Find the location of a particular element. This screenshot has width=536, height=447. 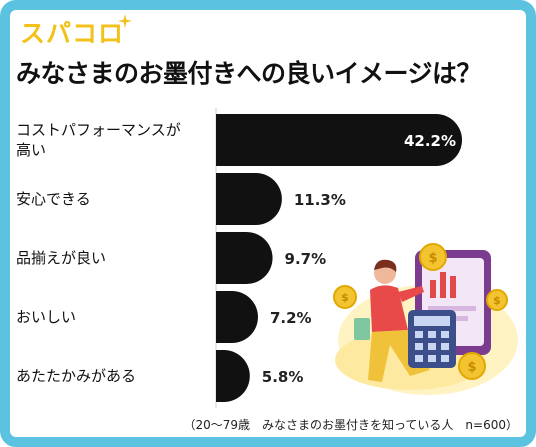

chart-title: みなさまのお墨付きへの良いイメージは？ is located at coordinates (249, 73).